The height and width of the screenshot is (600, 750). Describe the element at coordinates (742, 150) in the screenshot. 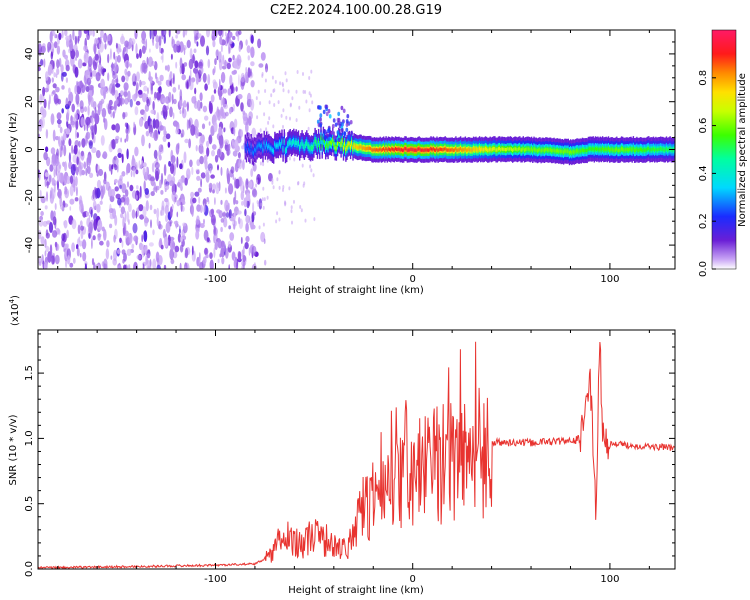

I see `colorbar-label: Normalized spectral amplitude` at that location.